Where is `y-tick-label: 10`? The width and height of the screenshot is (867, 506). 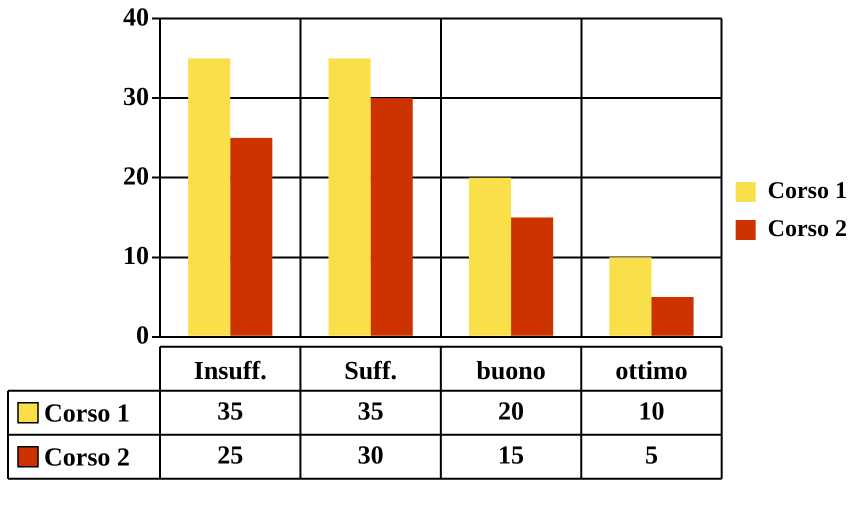 y-tick-label: 10 is located at coordinates (136, 255).